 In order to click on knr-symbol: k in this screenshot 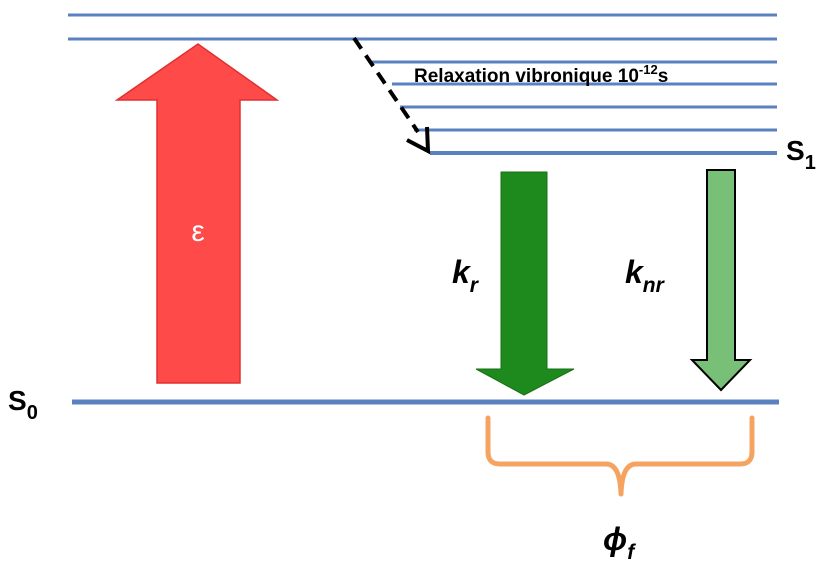, I will do `click(635, 272)`.